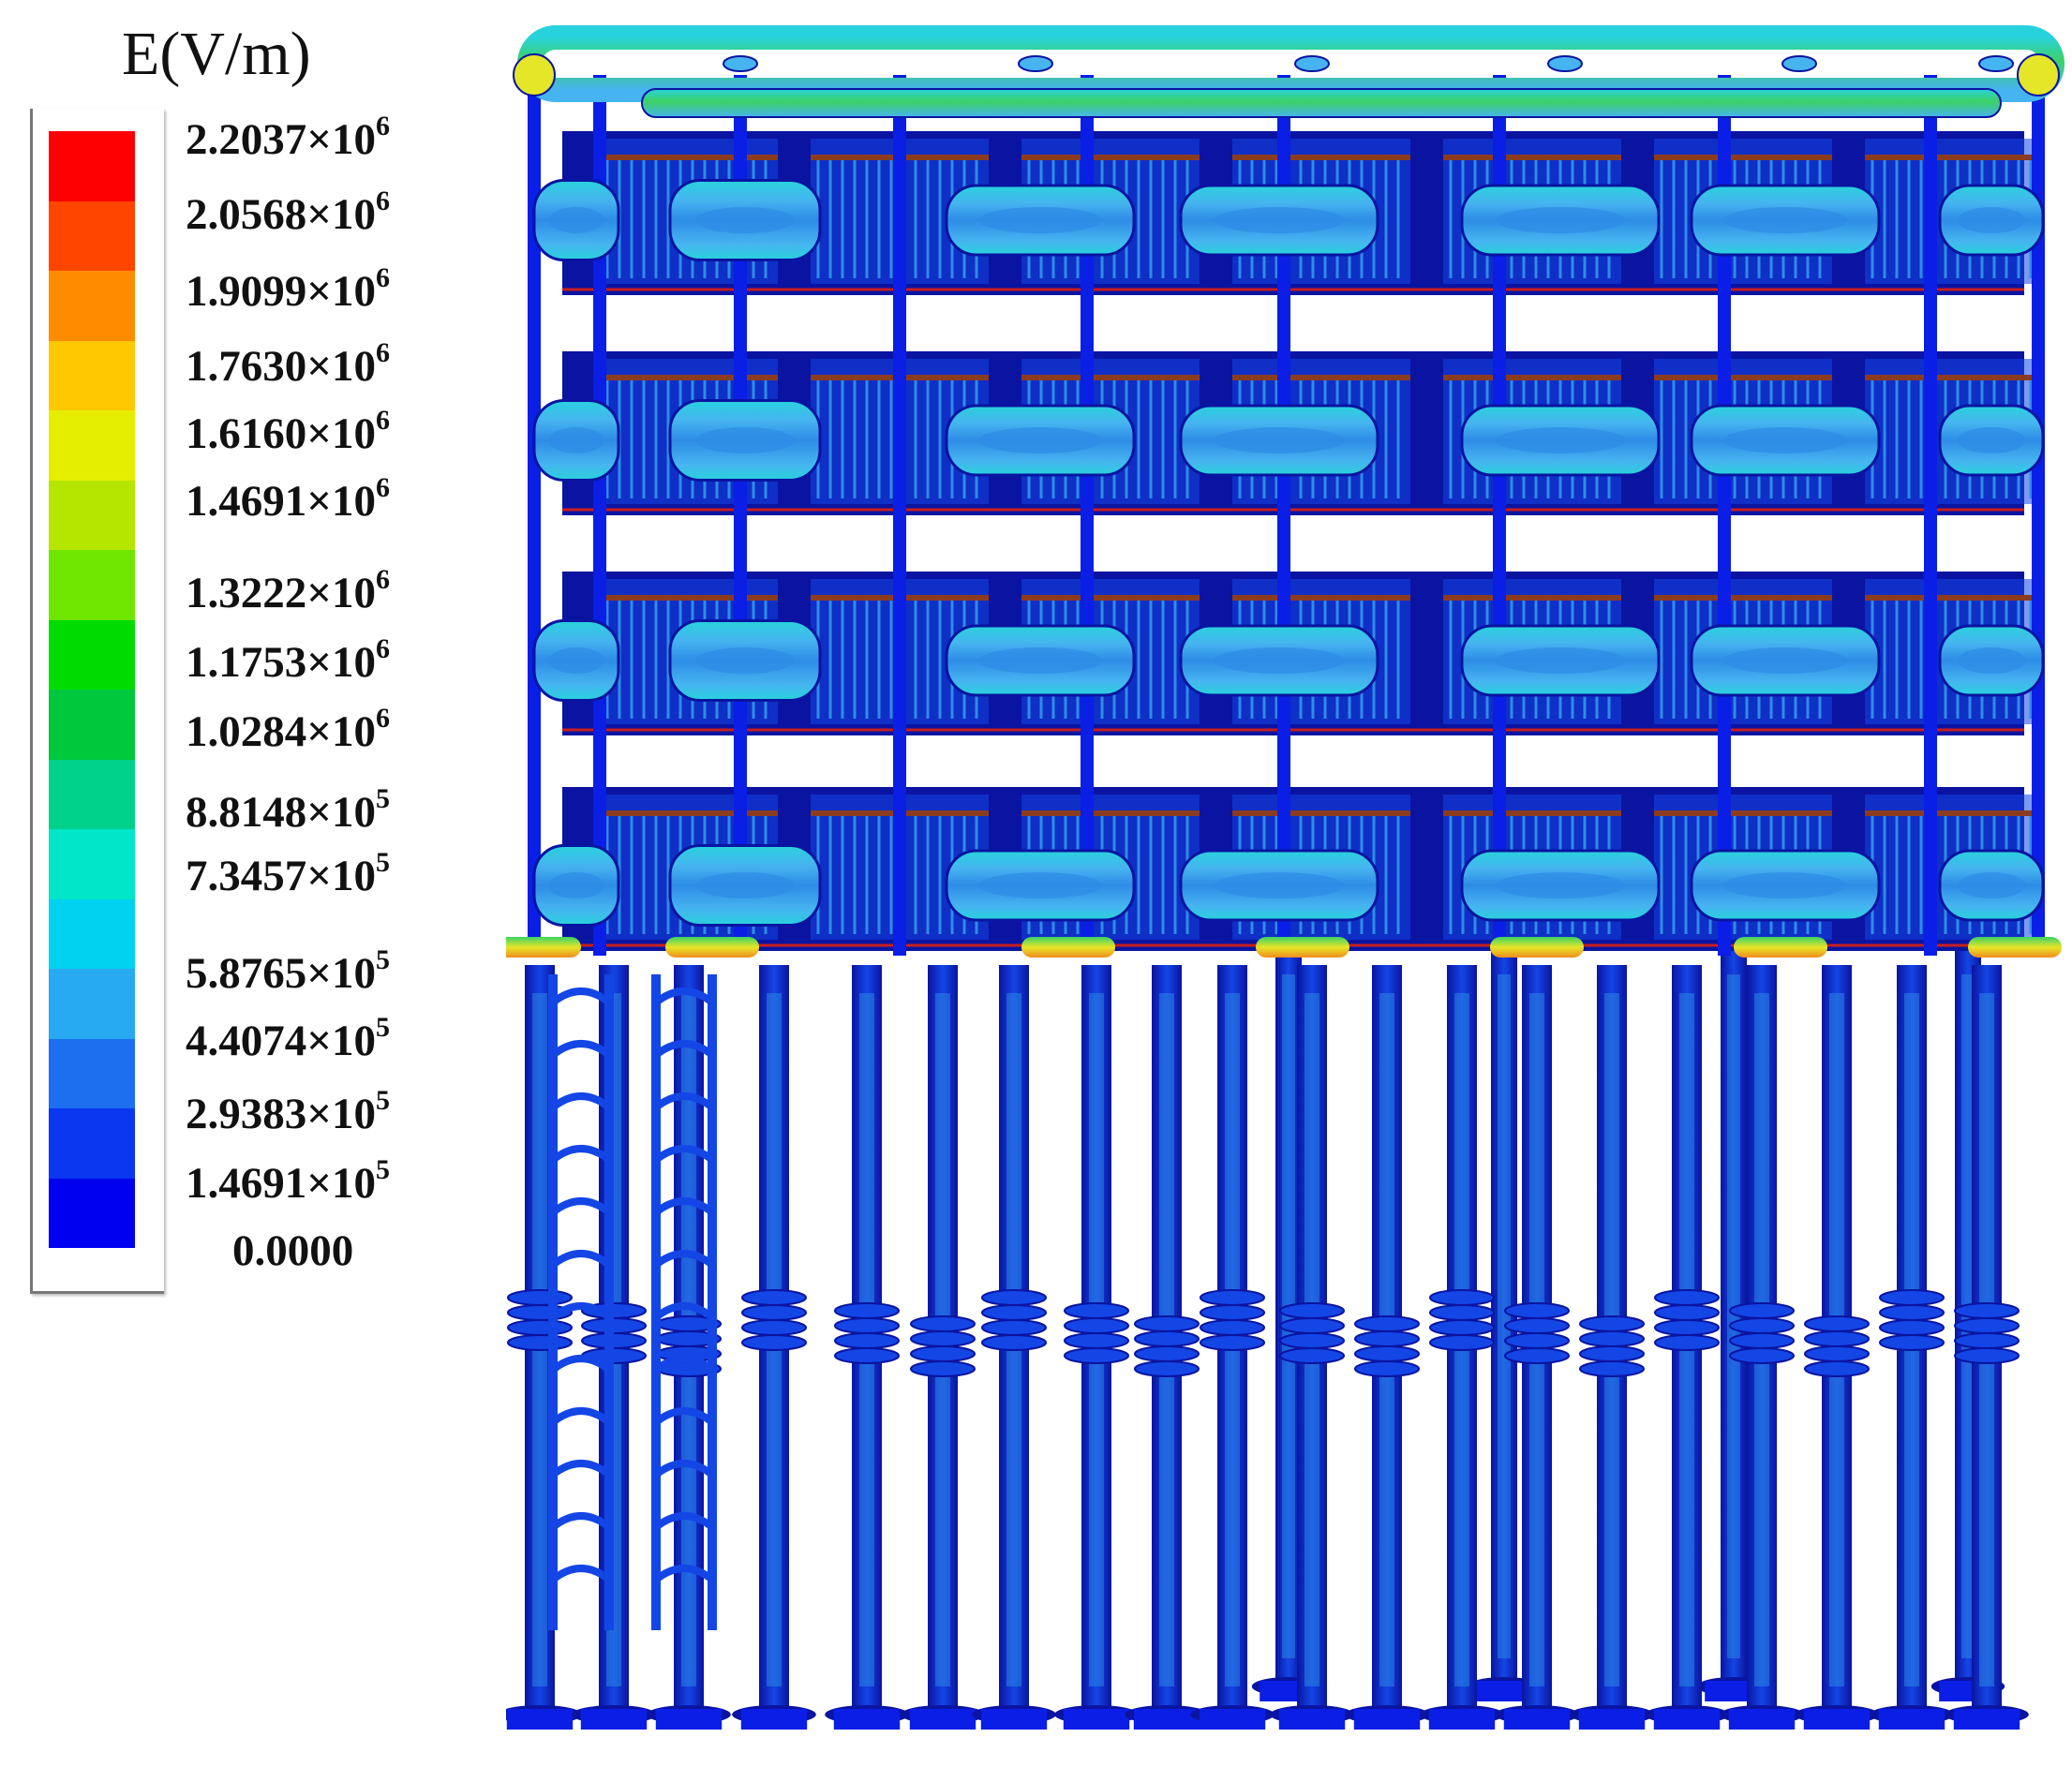 The width and height of the screenshot is (2072, 1782). I want to click on legend-tick-label: 1.9099×10⁶, so click(288, 289).